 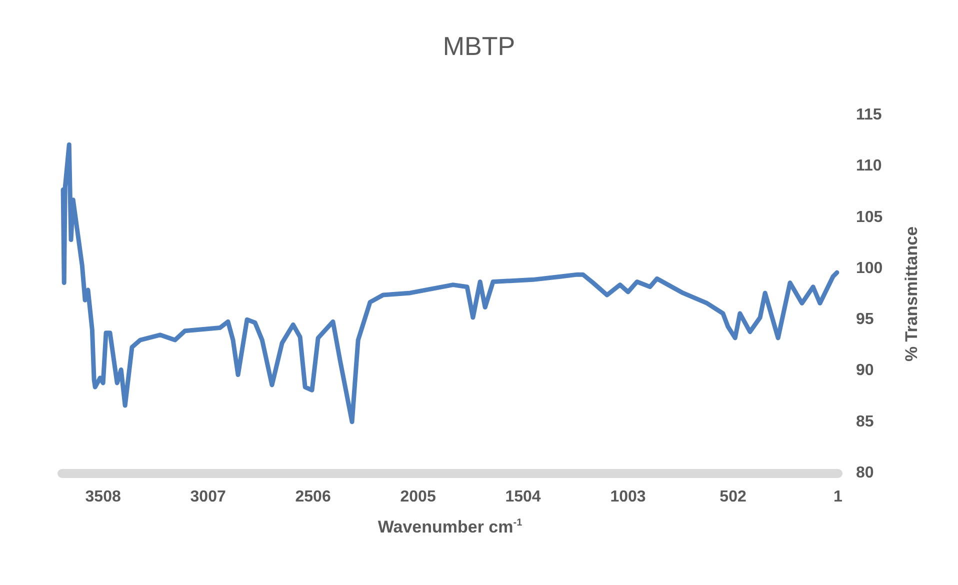 I want to click on y-tick-label: 90, so click(x=865, y=371).